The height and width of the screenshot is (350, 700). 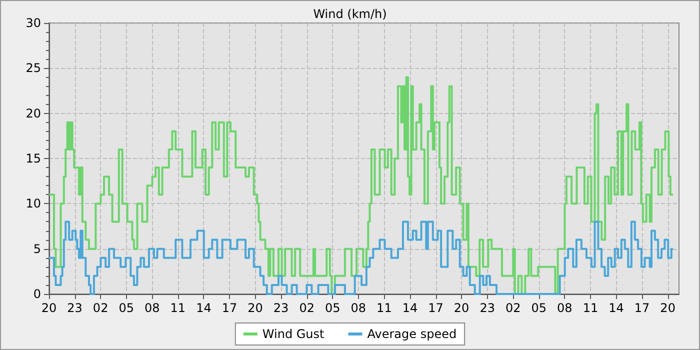 I want to click on y-tick-label: 0, so click(x=37, y=294).